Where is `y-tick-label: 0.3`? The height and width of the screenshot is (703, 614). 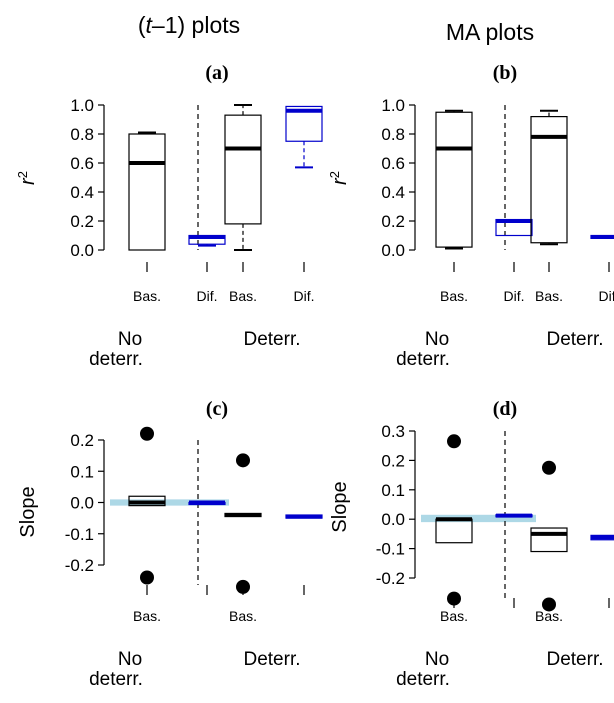 y-tick-label: 0.3 is located at coordinates (393, 431).